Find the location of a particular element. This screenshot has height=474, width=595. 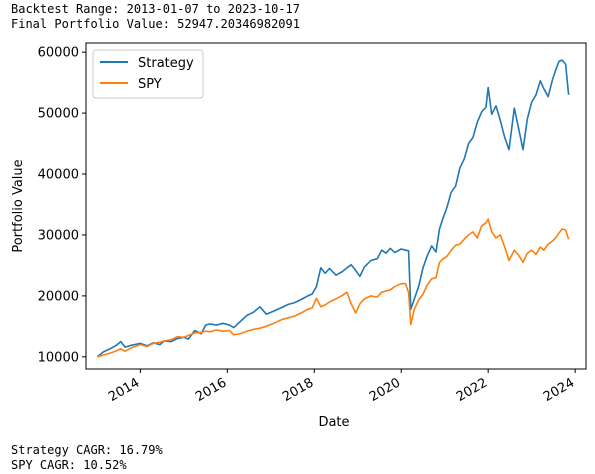

y-axis: 10000 20000 30000 40000 50000 60000 is located at coordinates (62, 205).